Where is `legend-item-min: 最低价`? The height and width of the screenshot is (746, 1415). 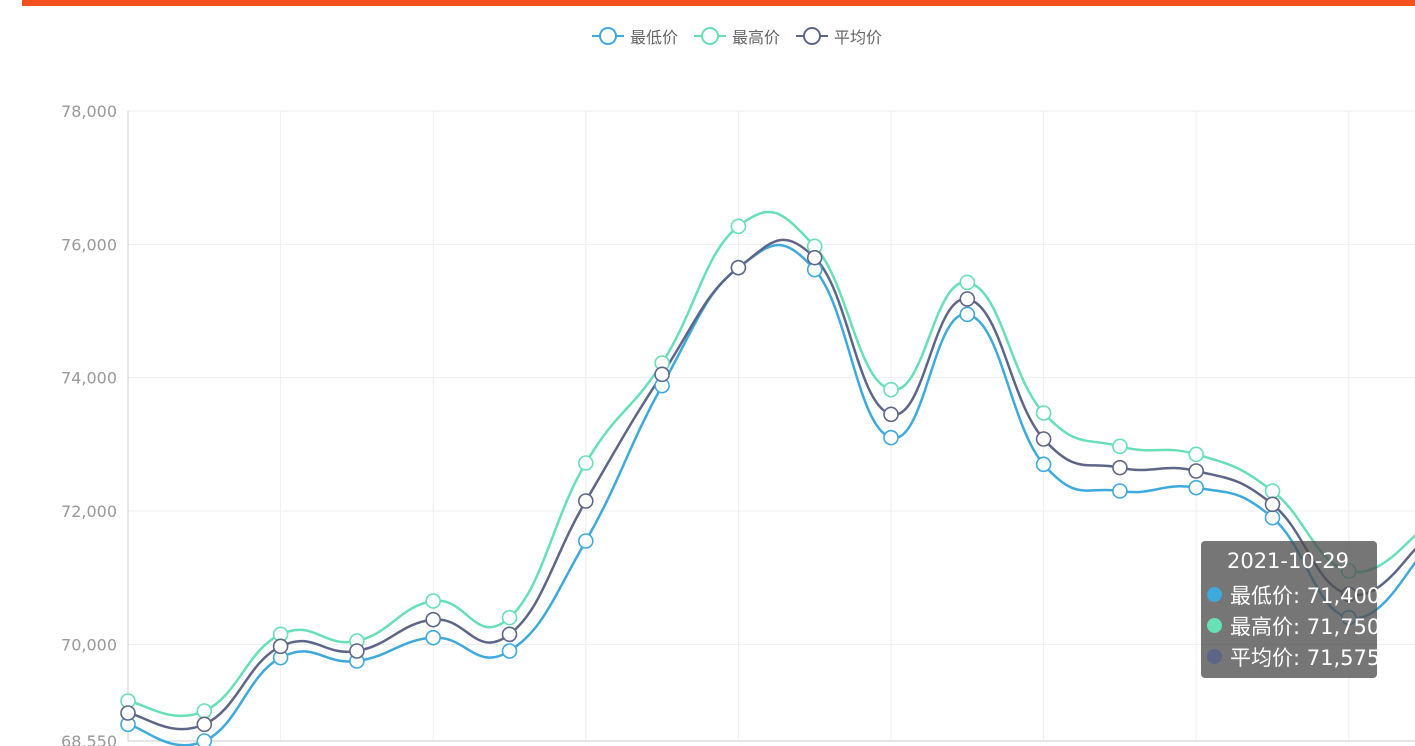
legend-item-min: 最低价 is located at coordinates (634, 36).